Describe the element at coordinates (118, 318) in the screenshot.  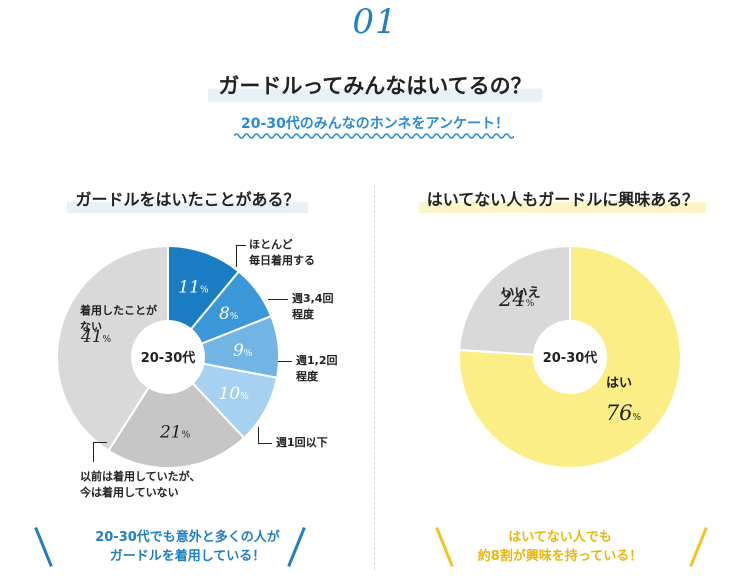
I see `label-never-used: 着用したことが ない` at that location.